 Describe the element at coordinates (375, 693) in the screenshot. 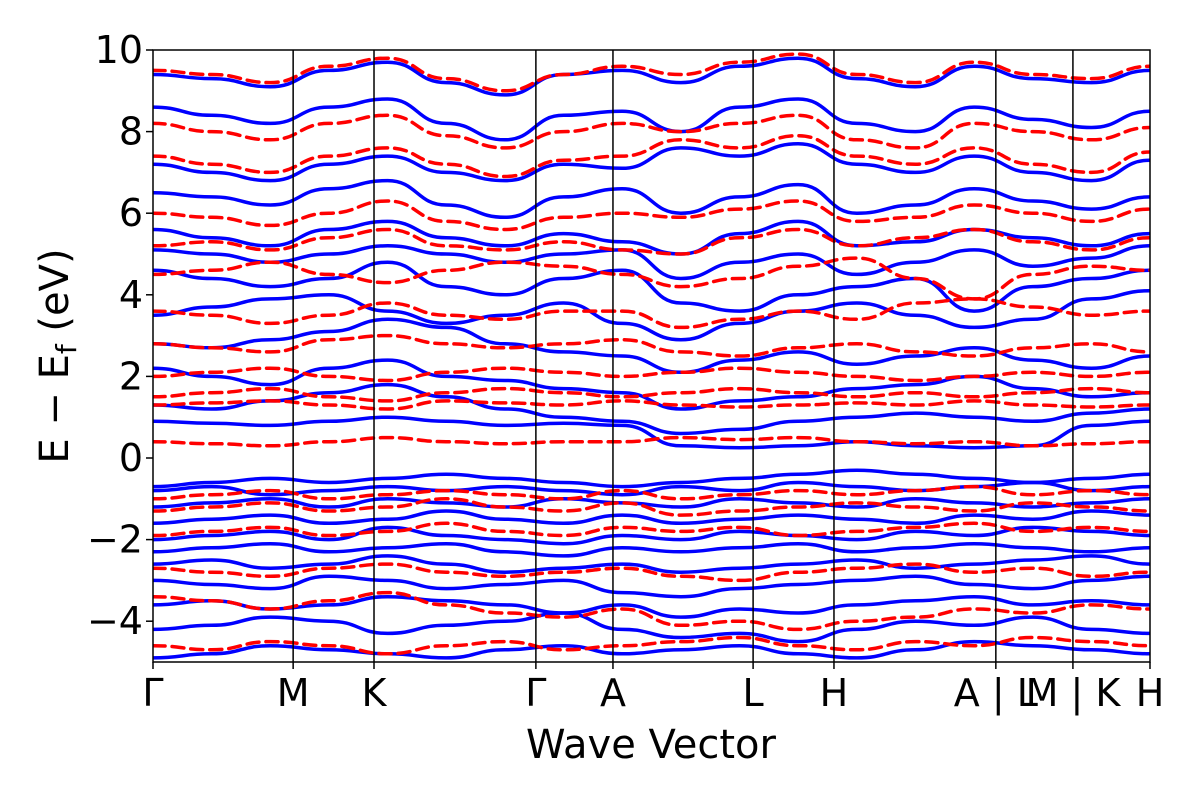

I see `x-tick-label-2: K` at that location.